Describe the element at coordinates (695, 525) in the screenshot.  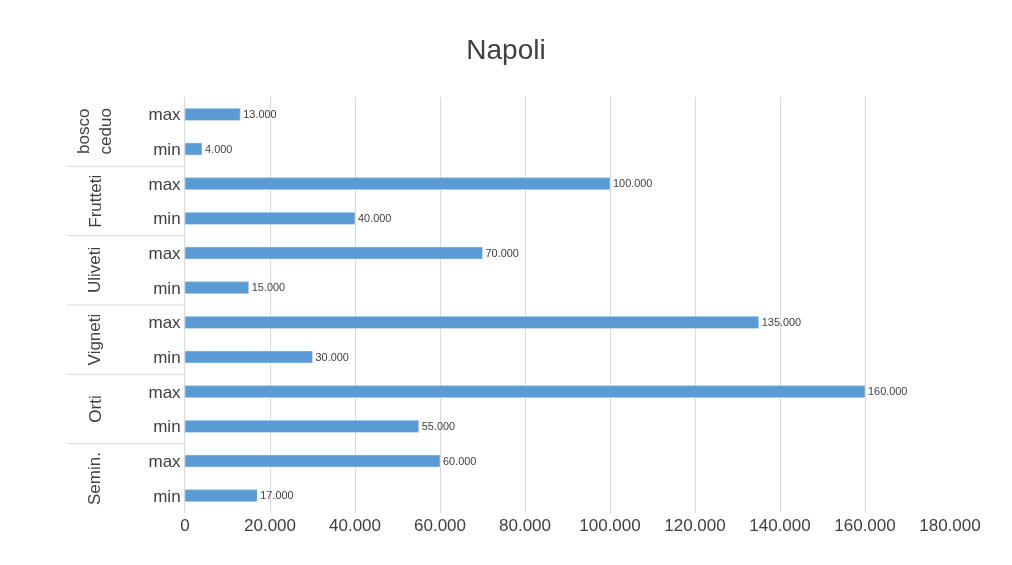
I see `x-tick-label: 120.000` at that location.